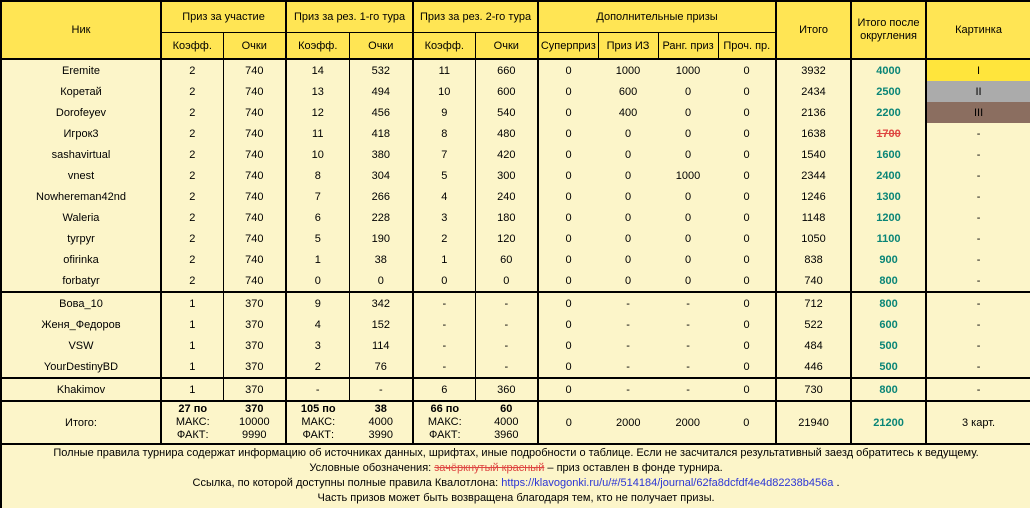 This screenshot has width=1030, height=508. I want to click on rounded-cell: 500, so click(889, 345).